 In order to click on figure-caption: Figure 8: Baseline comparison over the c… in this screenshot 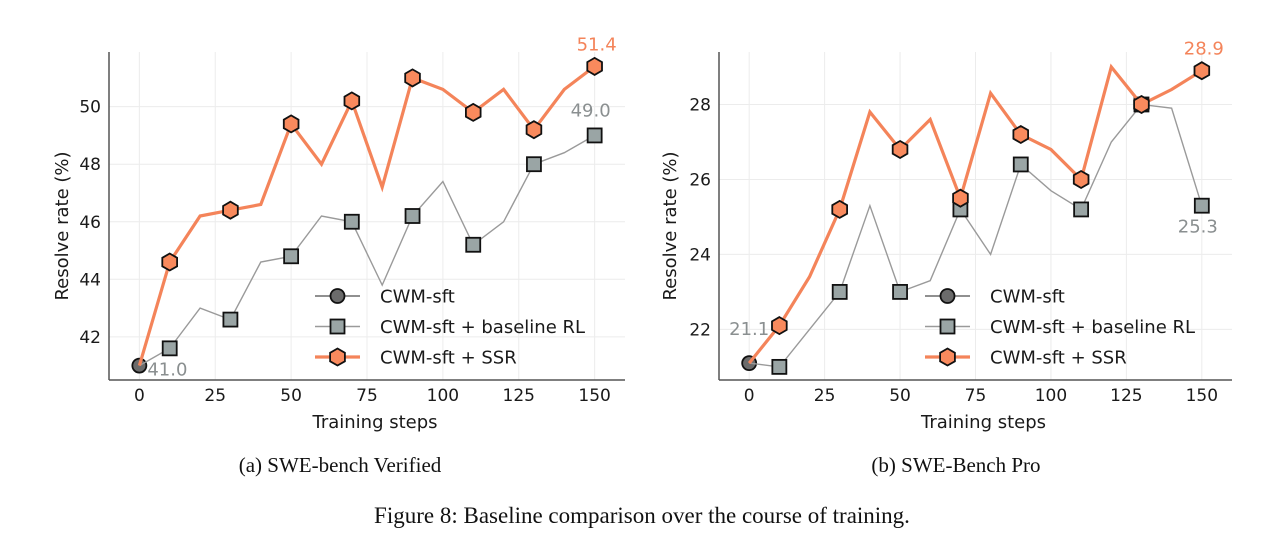, I will do `click(642, 515)`.